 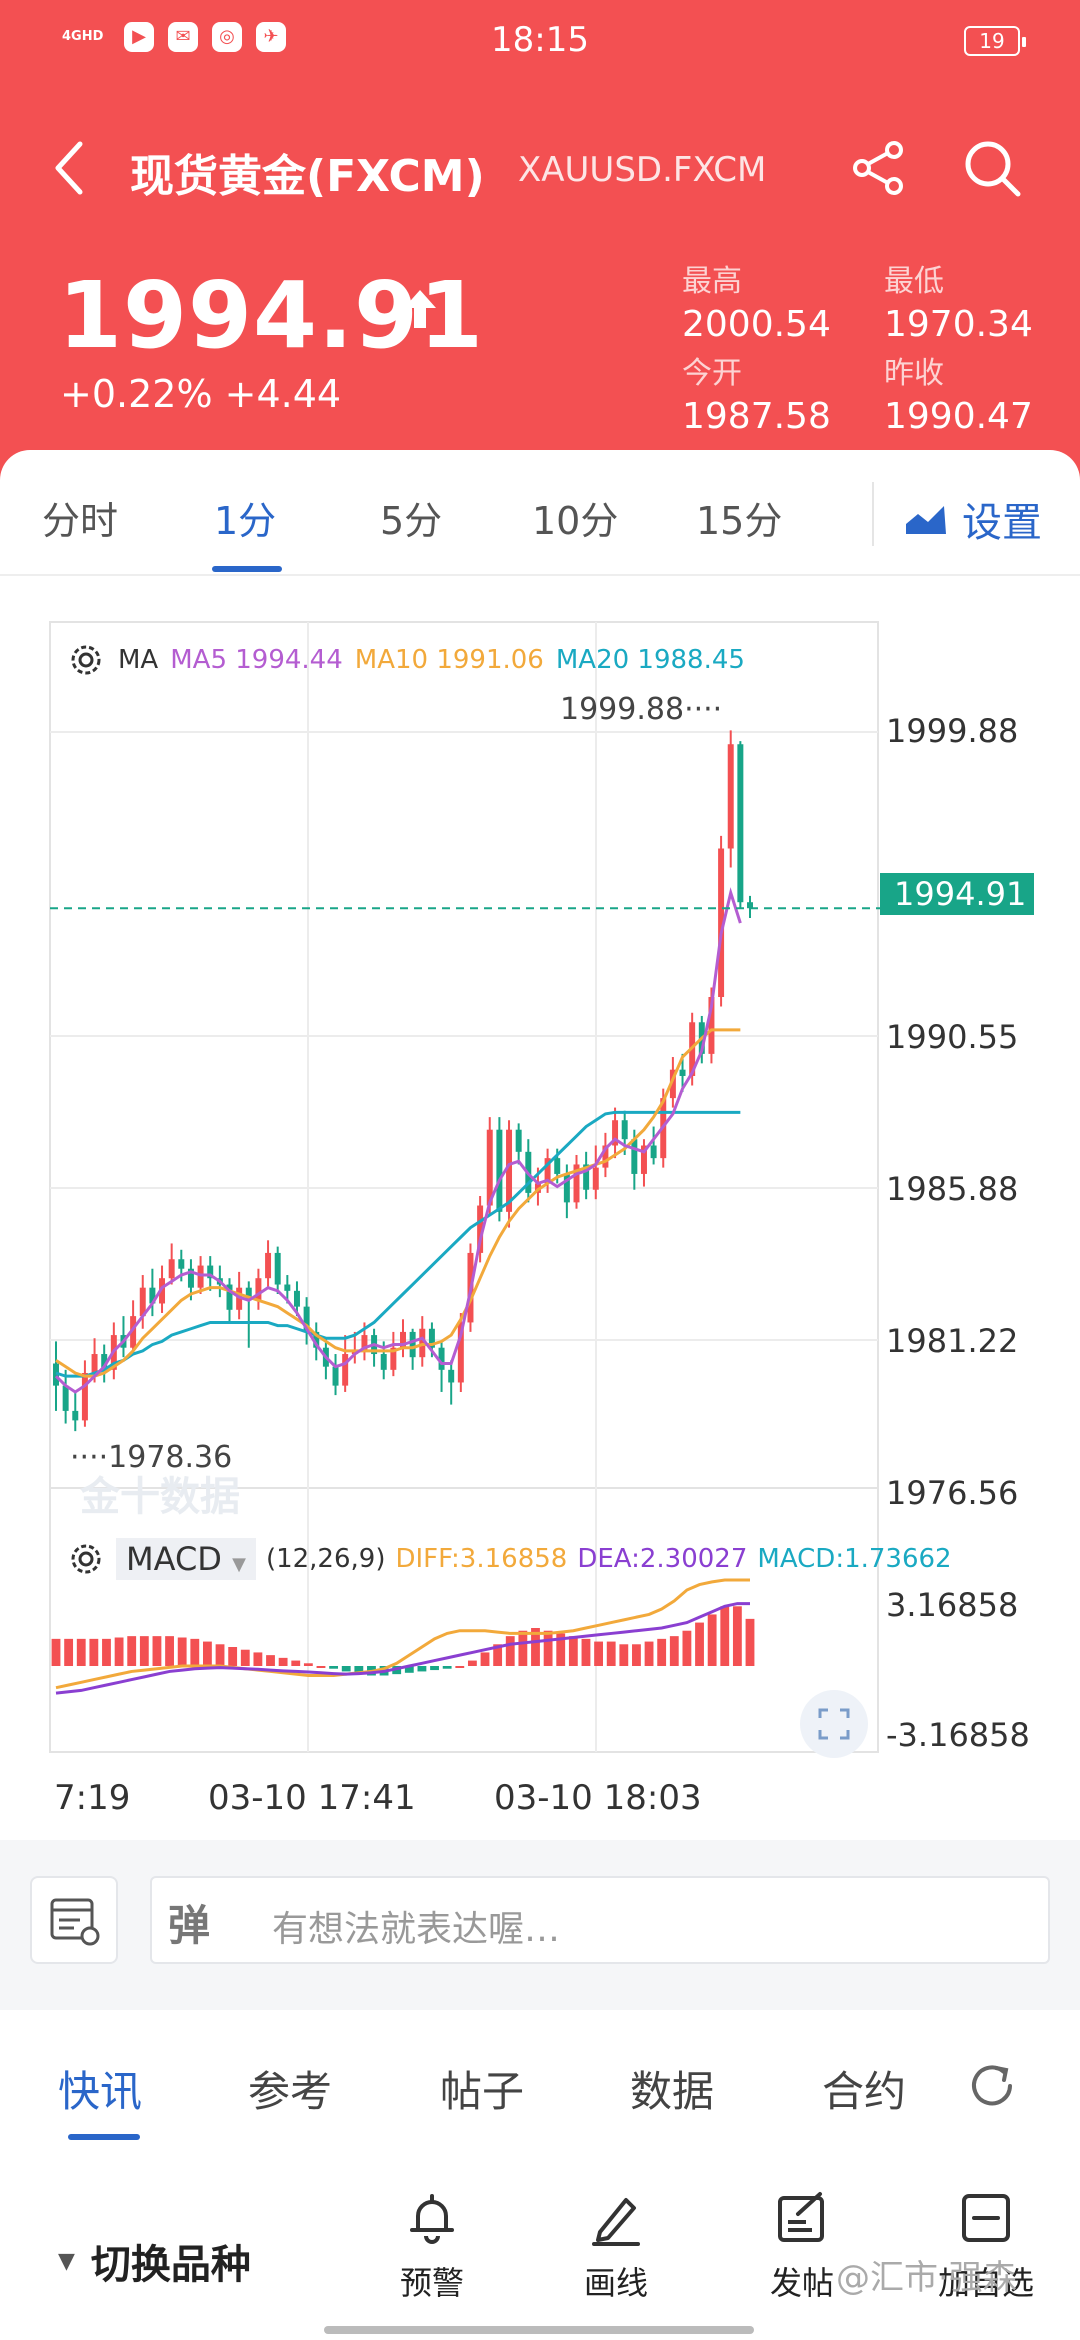 I want to click on ma5-label: MA5 1994.44, so click(x=256, y=660).